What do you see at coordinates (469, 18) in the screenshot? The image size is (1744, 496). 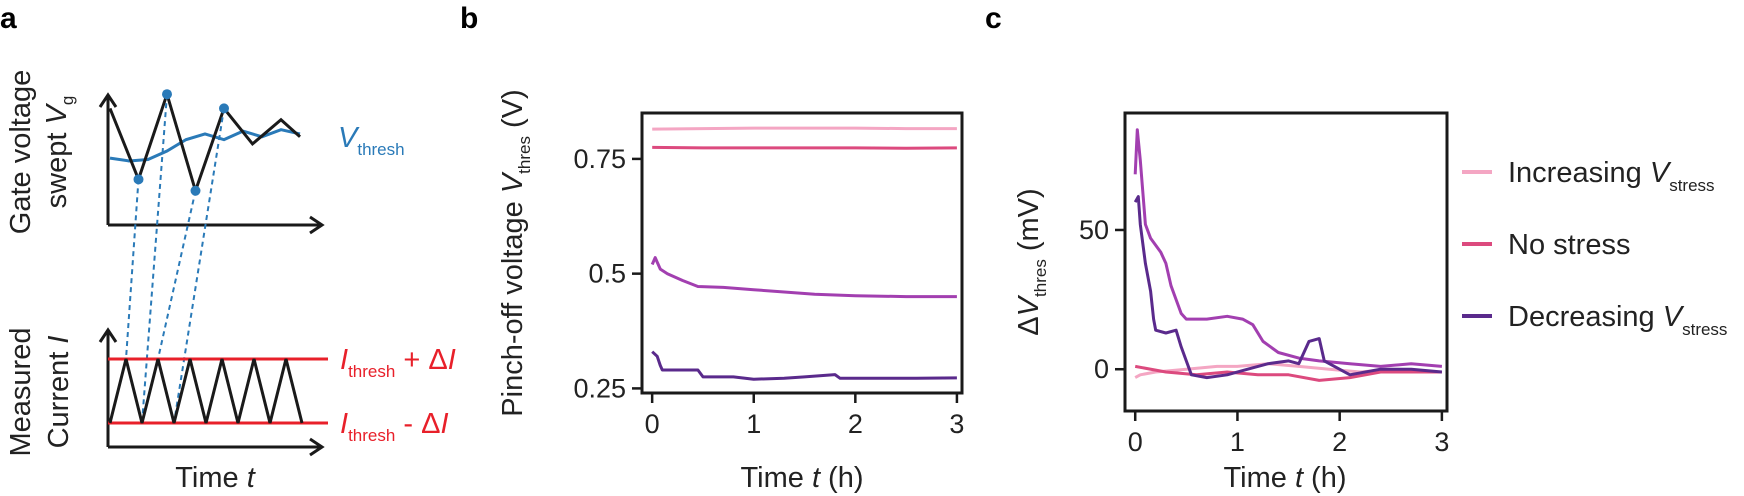 I see `panel-label-b: b` at bounding box center [469, 18].